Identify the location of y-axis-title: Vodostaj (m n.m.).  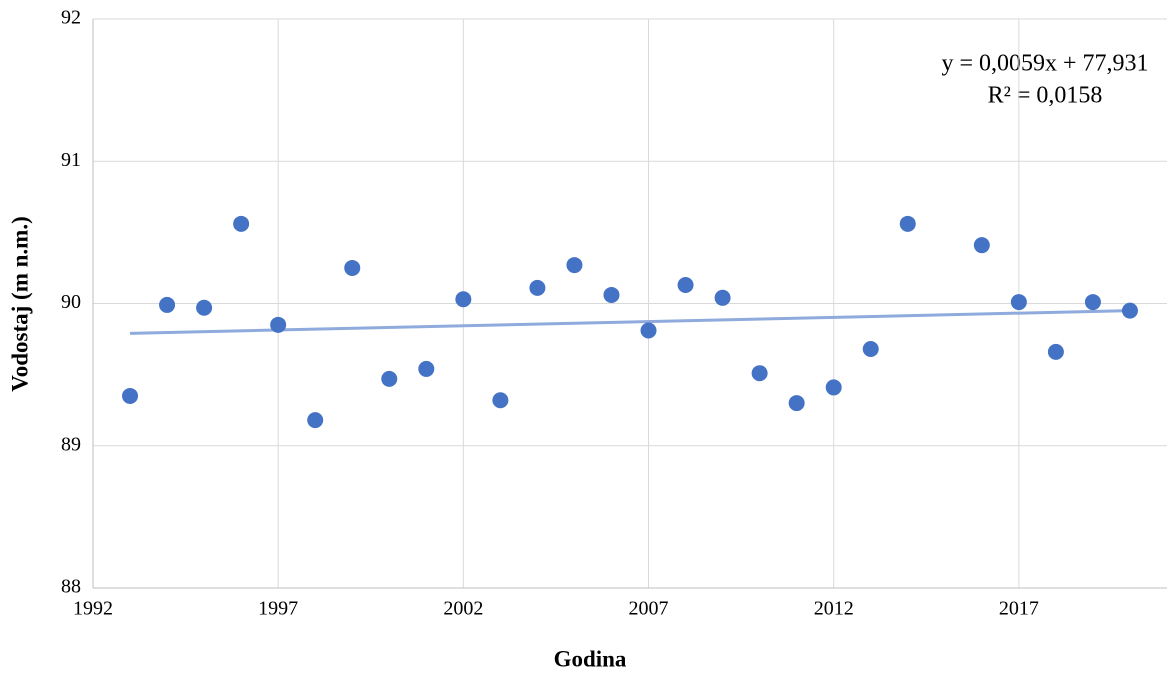
(19, 304).